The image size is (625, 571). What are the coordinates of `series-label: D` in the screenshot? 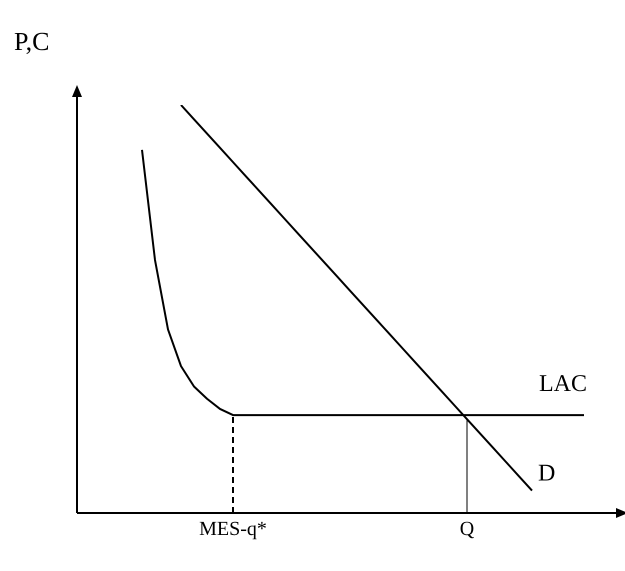 It's located at (547, 473).